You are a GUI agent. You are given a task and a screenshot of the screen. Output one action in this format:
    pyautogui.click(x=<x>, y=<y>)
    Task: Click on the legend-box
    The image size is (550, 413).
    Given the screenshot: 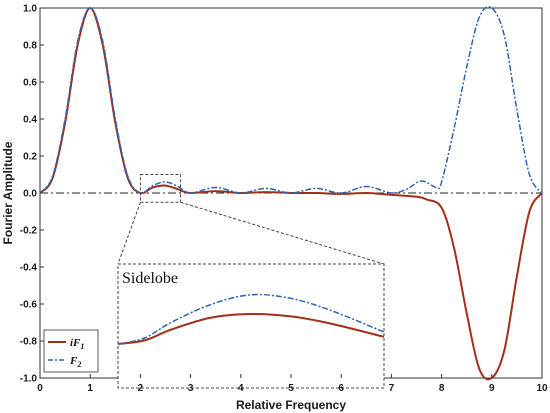 What is the action you would take?
    pyautogui.click(x=71, y=351)
    